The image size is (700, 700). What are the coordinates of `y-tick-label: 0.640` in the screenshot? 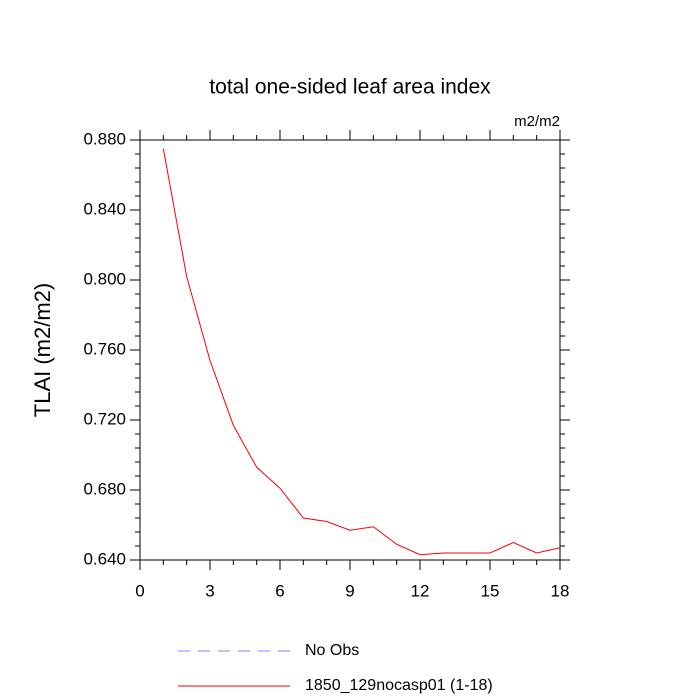 It's located at (104, 558).